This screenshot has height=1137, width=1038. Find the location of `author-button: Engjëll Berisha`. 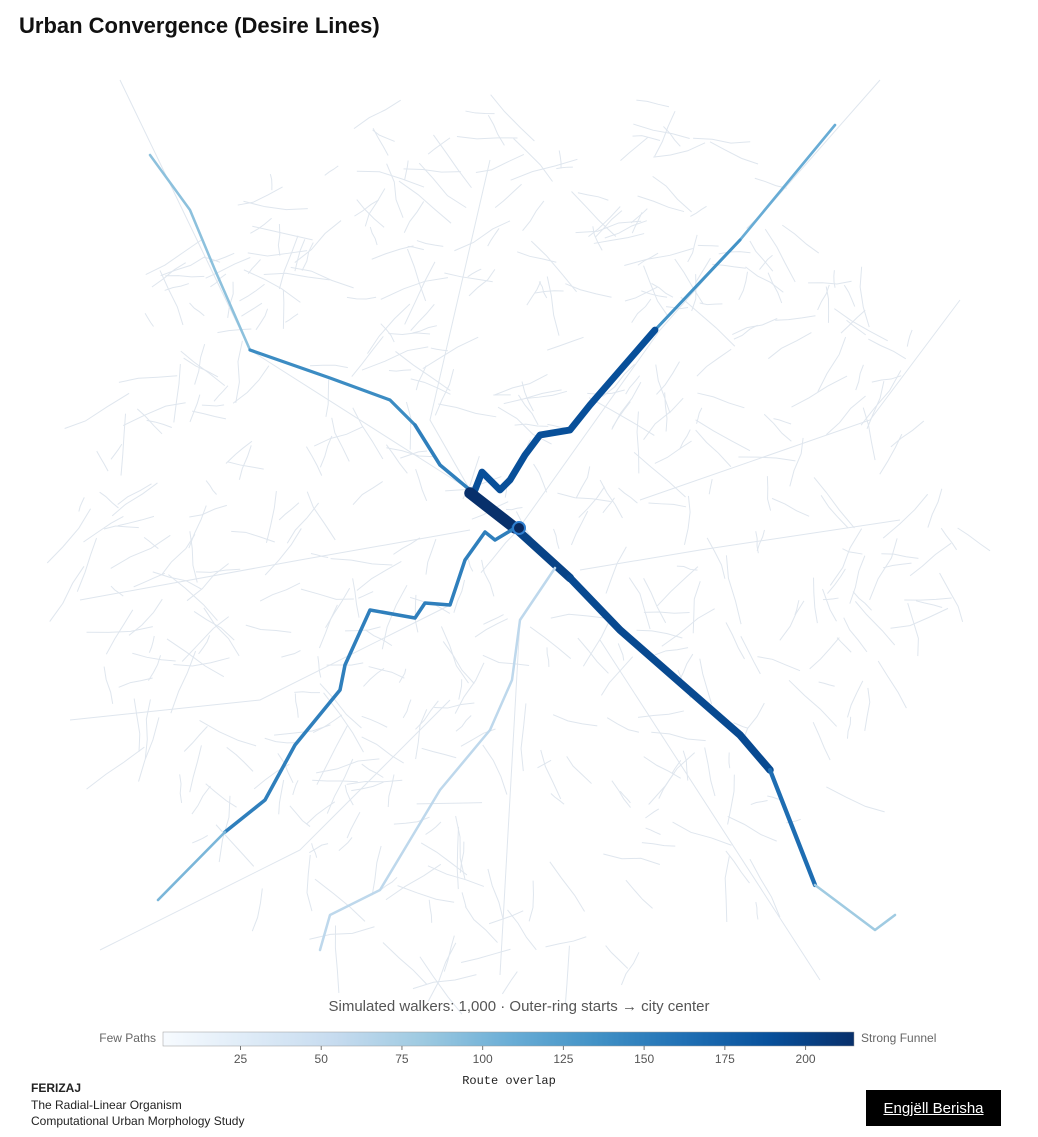

author-button: Engjëll Berisha is located at coordinates (933, 1108).